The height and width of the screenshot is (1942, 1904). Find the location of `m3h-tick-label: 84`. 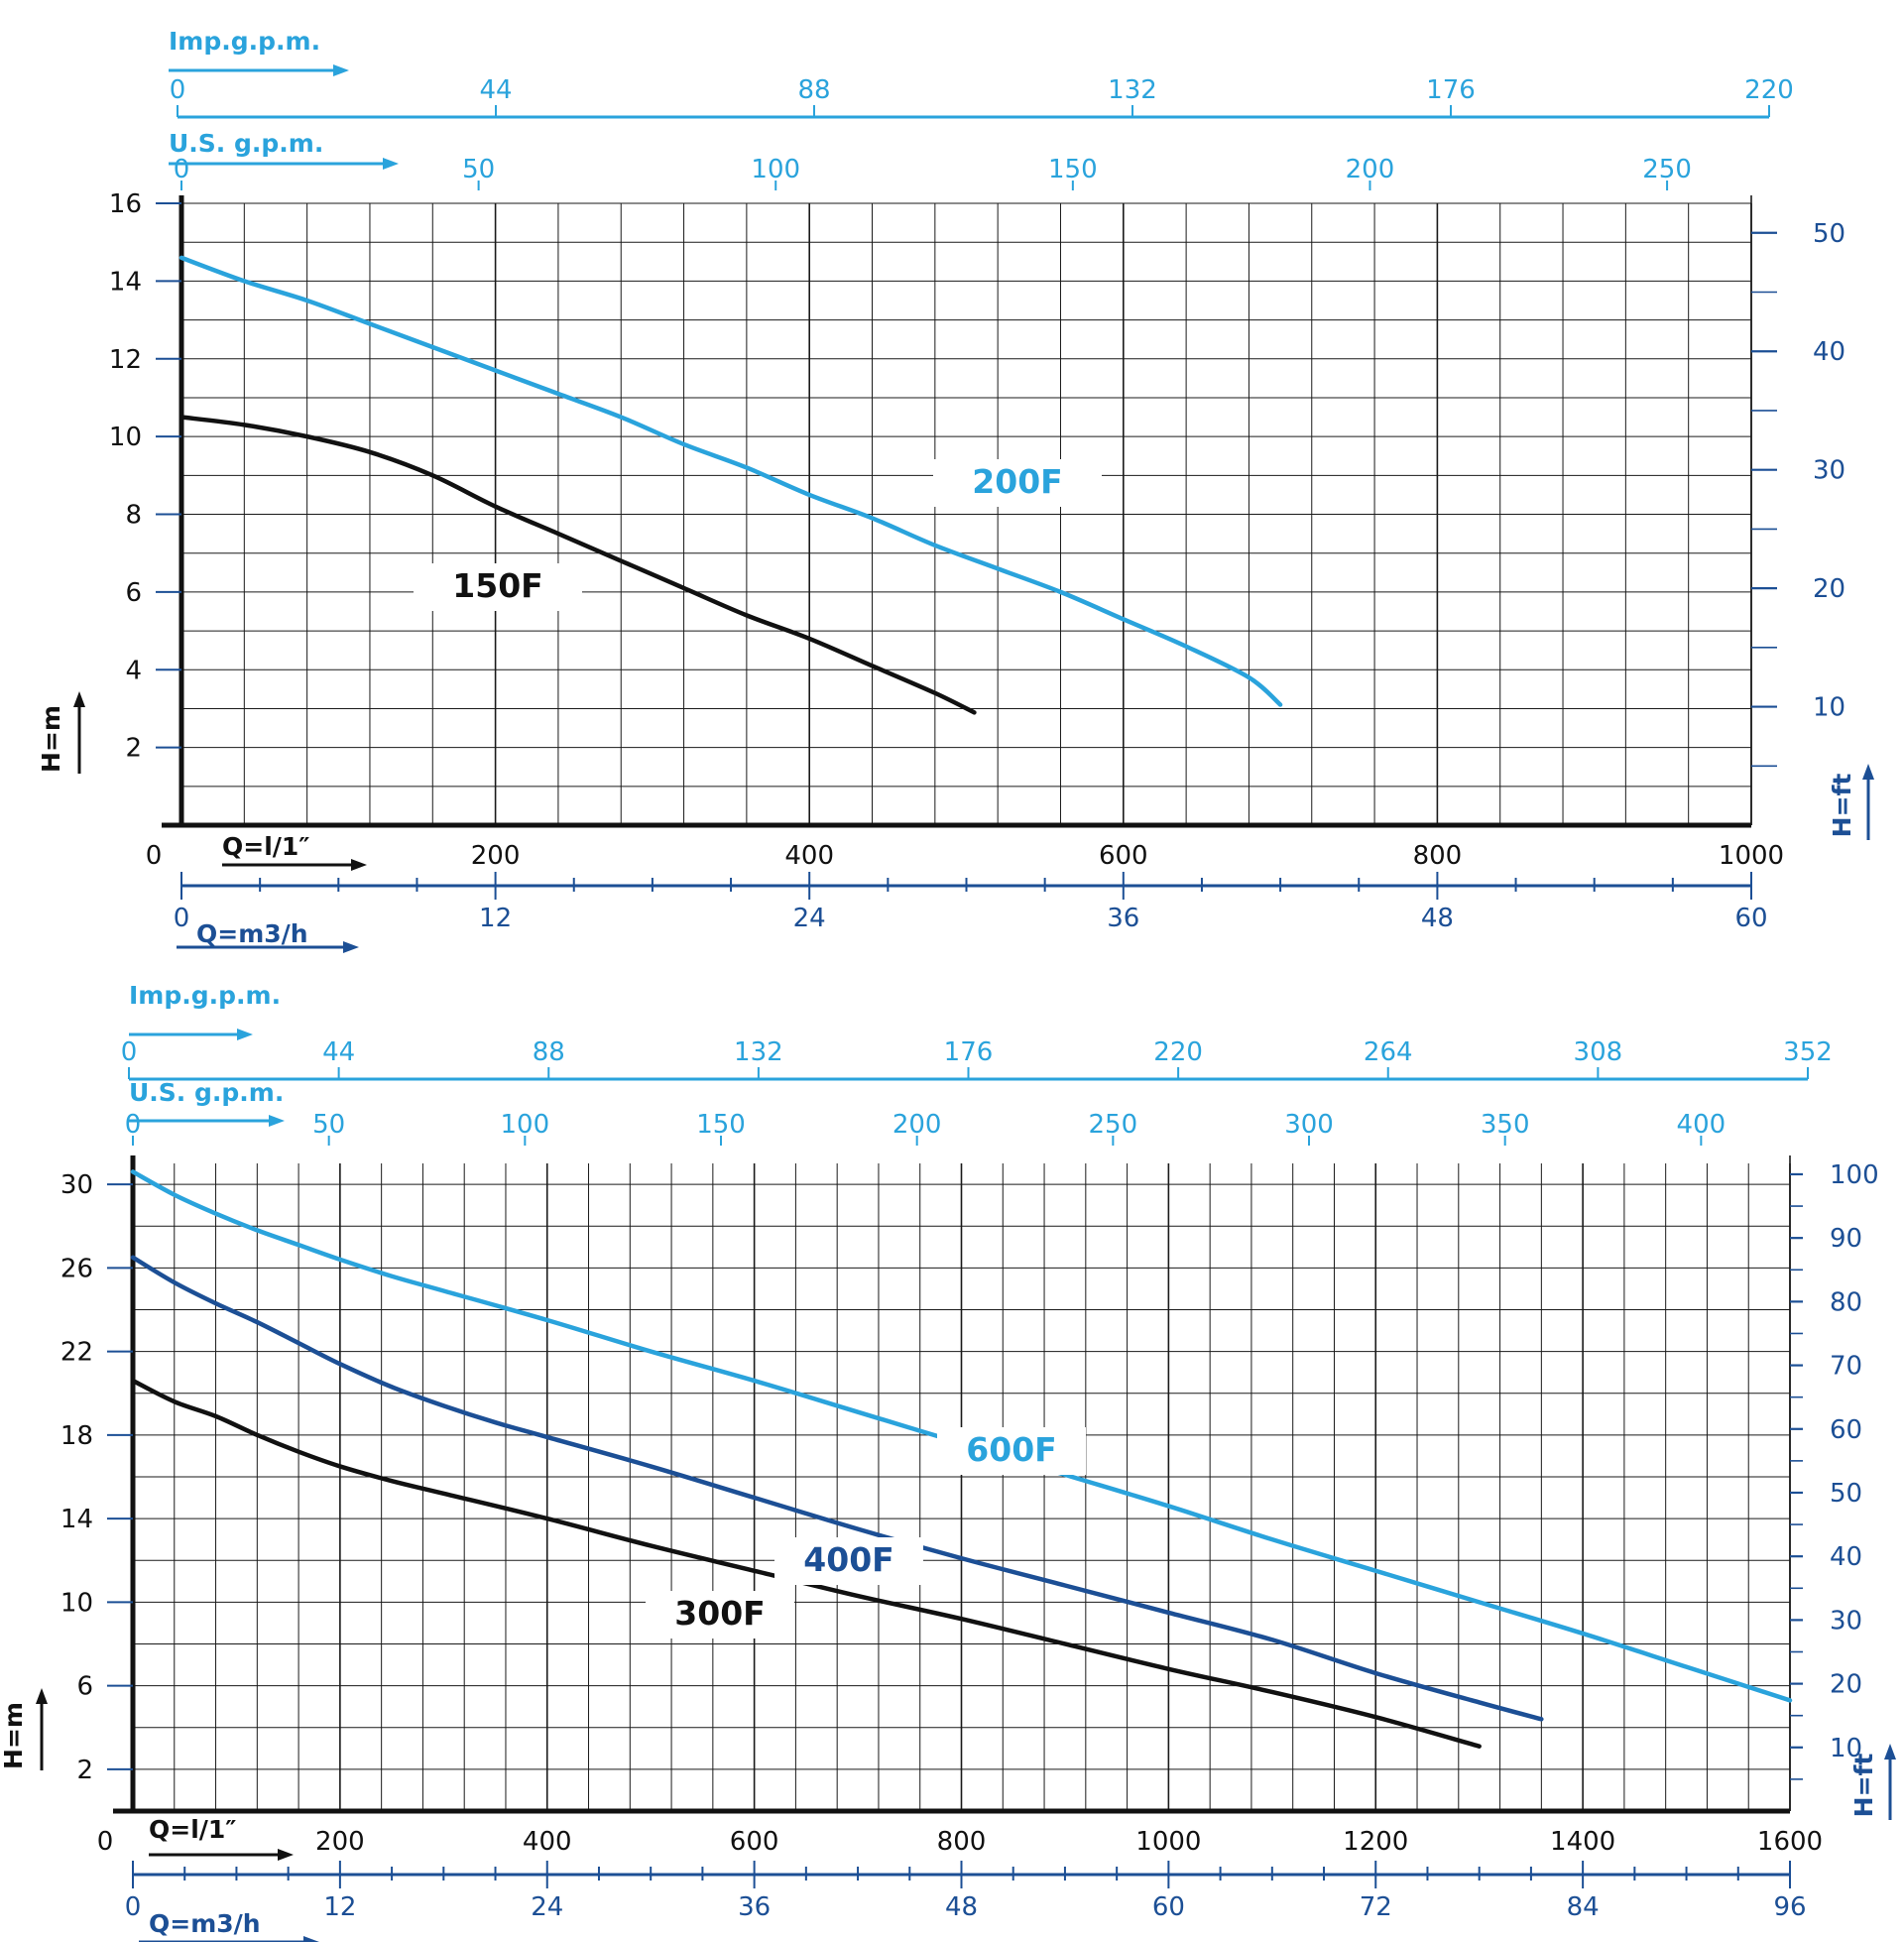

m3h-tick-label: 84 is located at coordinates (1583, 1907).